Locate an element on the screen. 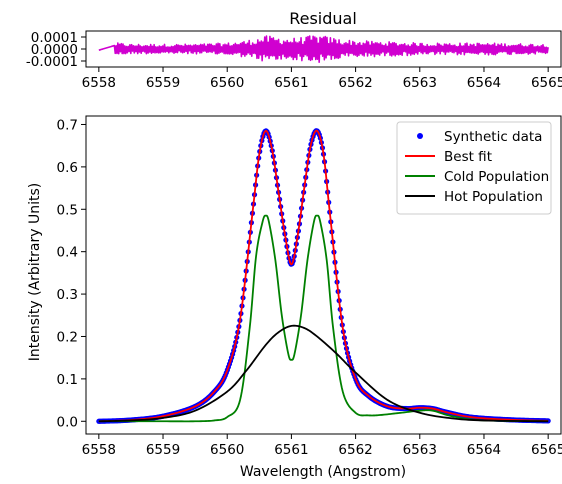 The image size is (562, 484). y-tick-label: 0.0001 is located at coordinates (54, 38).